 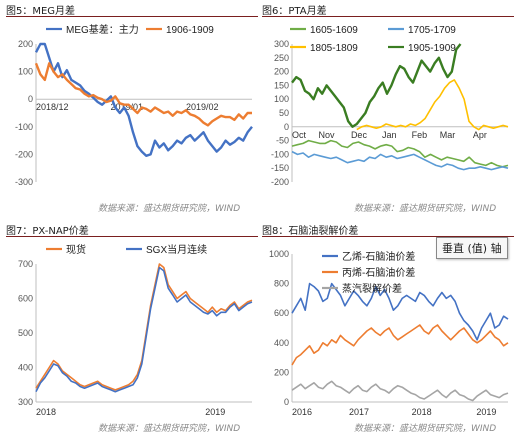 What do you see at coordinates (294, 11) in the screenshot?
I see `chart-title: 图6：PTA月差` at bounding box center [294, 11].